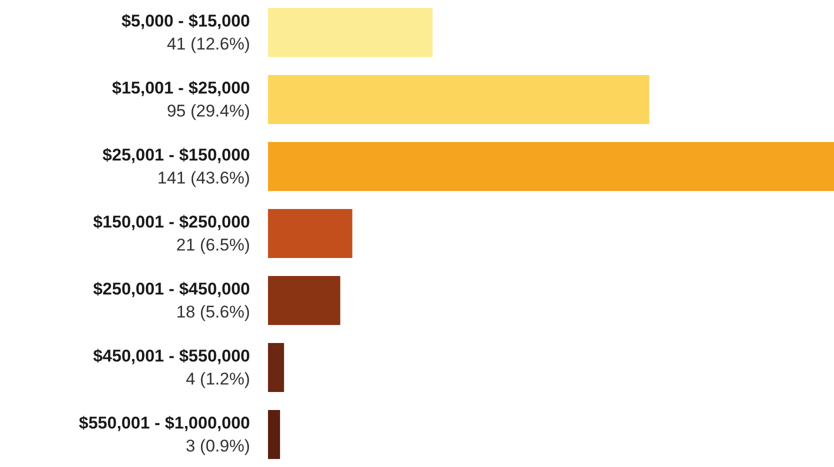  Describe the element at coordinates (218, 446) in the screenshot. I see `data-label: 3 (0.9%)` at that location.